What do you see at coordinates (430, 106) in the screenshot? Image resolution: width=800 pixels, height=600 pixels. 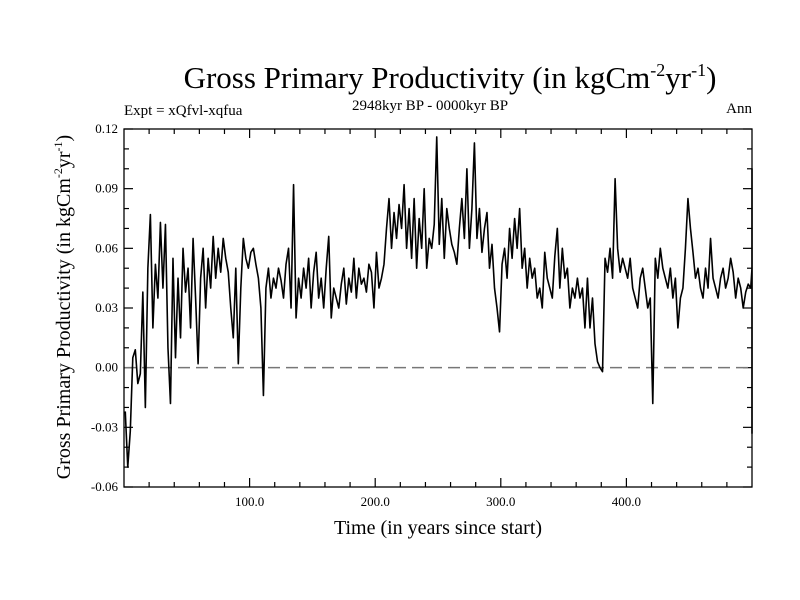 I see `chart-subtitle: 2948kyr BP - 0000kyr BP` at bounding box center [430, 106].